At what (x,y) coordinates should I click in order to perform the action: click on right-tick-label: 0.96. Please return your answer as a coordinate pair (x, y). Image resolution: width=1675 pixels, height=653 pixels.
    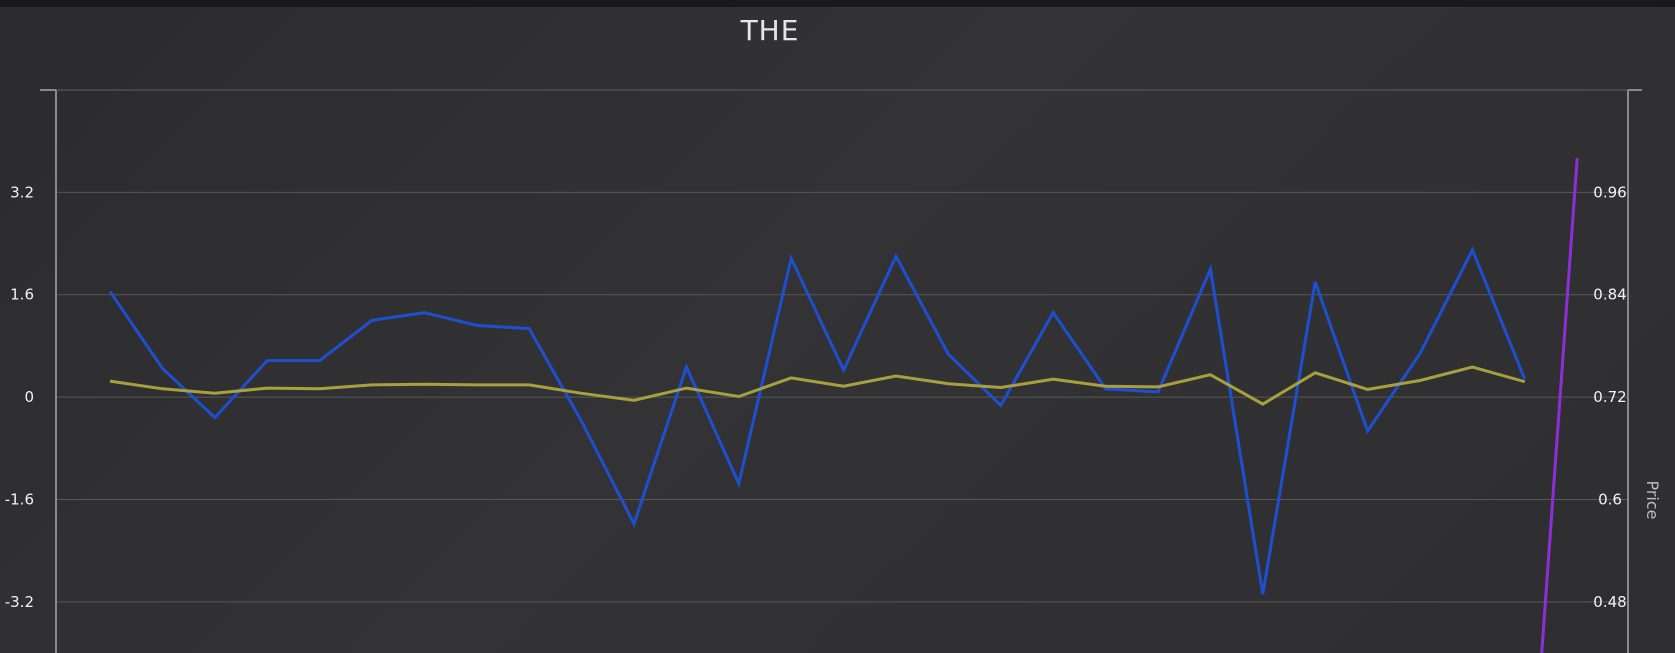
    Looking at the image, I should click on (1609, 192).